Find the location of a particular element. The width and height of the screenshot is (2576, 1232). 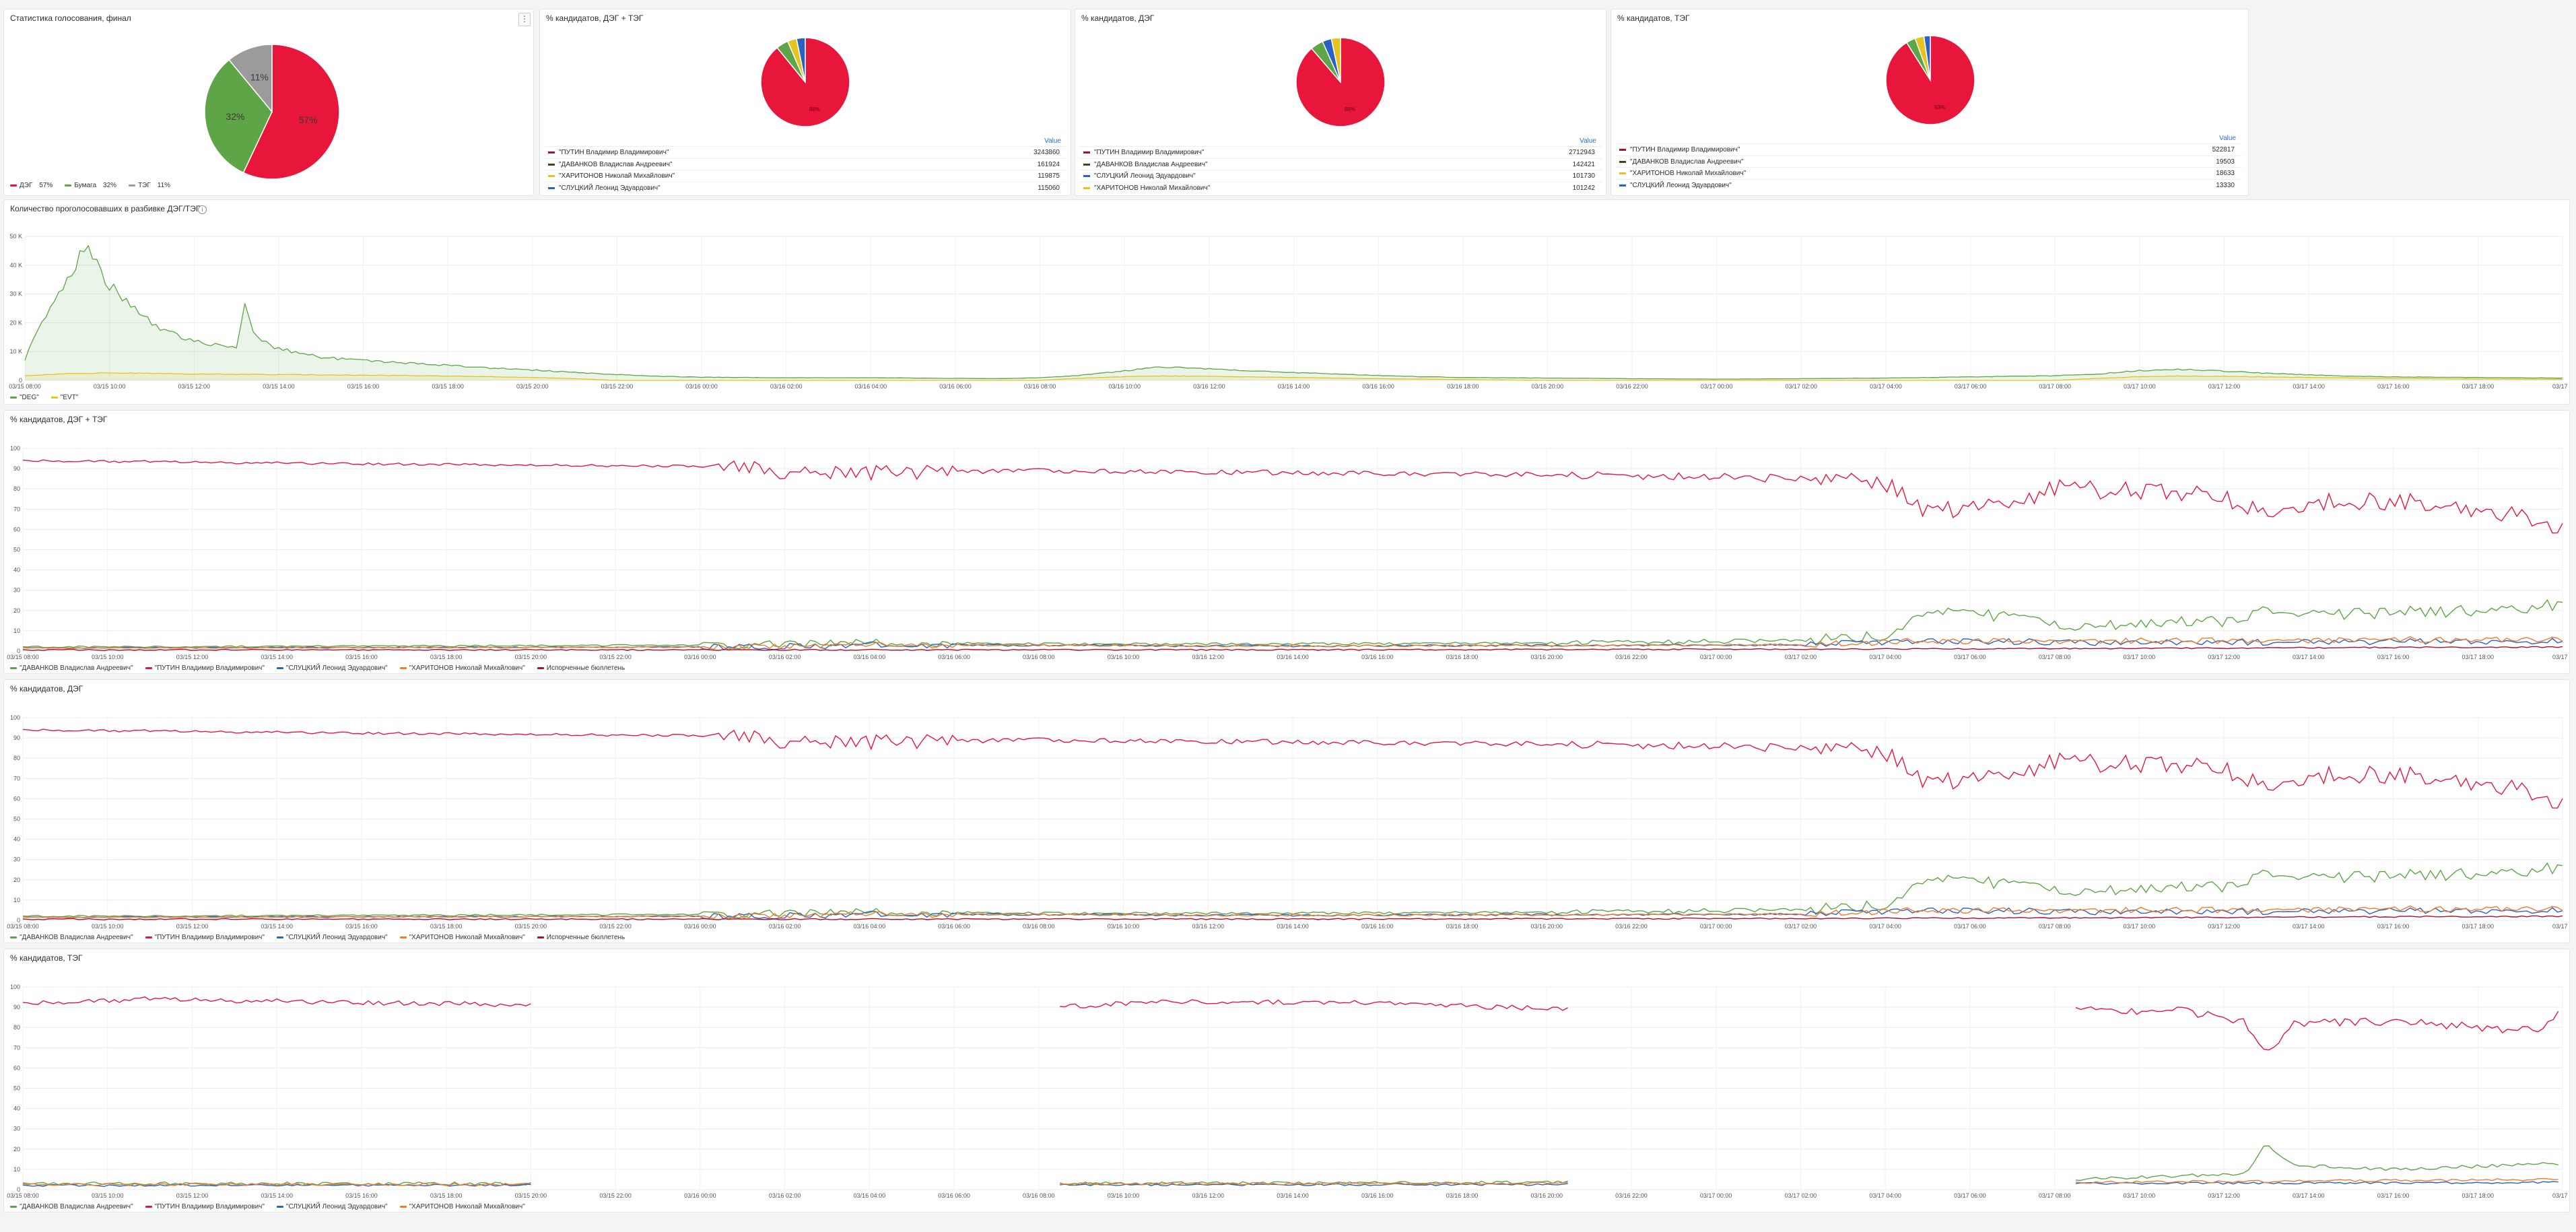

x-tick-label: 03/17 2 is located at coordinates (2561, 657).